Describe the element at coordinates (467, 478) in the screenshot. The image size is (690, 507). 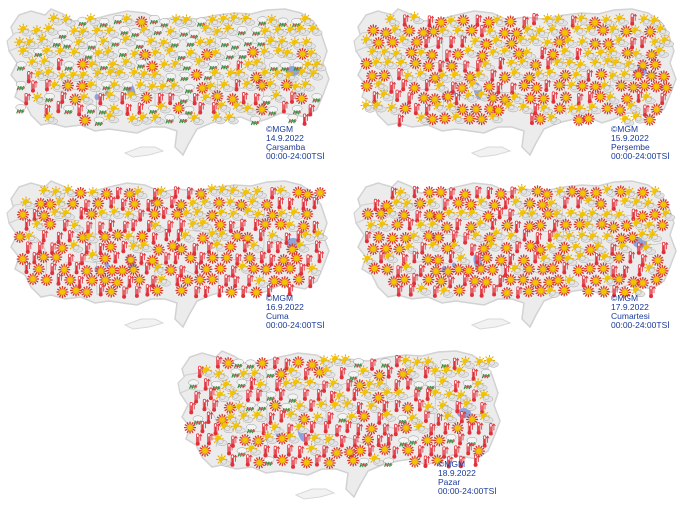
I see `map-caption: ©MGM 18.9.2022 Pazar 00:00-24:00TSİ` at that location.